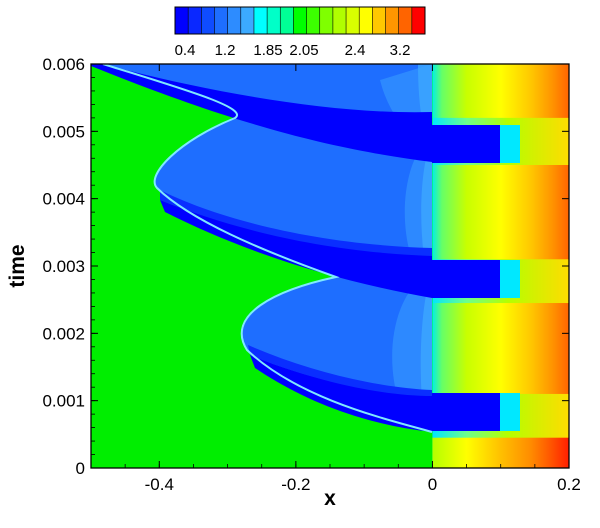  Describe the element at coordinates (159, 484) in the screenshot. I see `x-tick-label: -0.4` at that location.